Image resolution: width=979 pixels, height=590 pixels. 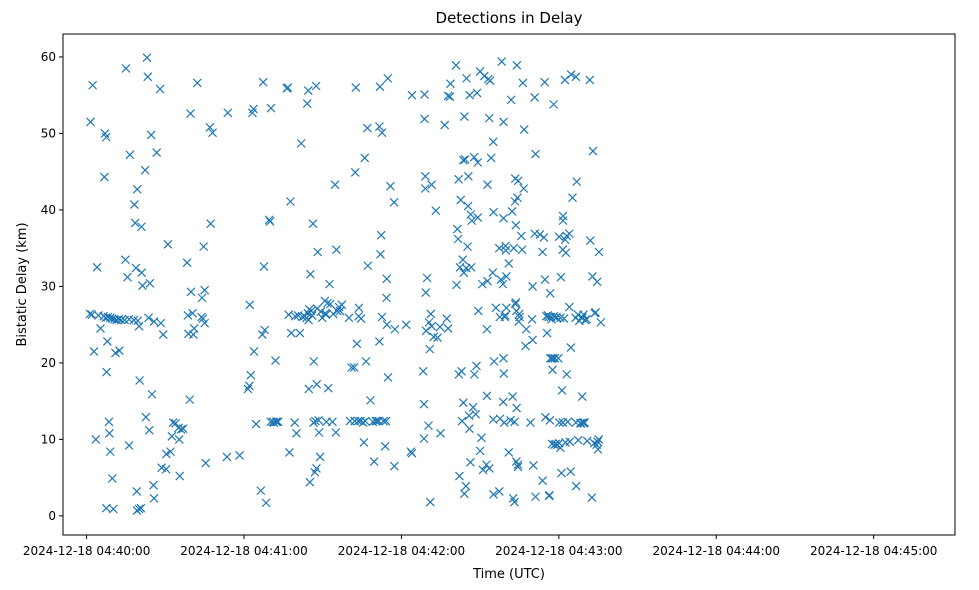 I want to click on y-tick-label: 60, so click(x=48, y=57).